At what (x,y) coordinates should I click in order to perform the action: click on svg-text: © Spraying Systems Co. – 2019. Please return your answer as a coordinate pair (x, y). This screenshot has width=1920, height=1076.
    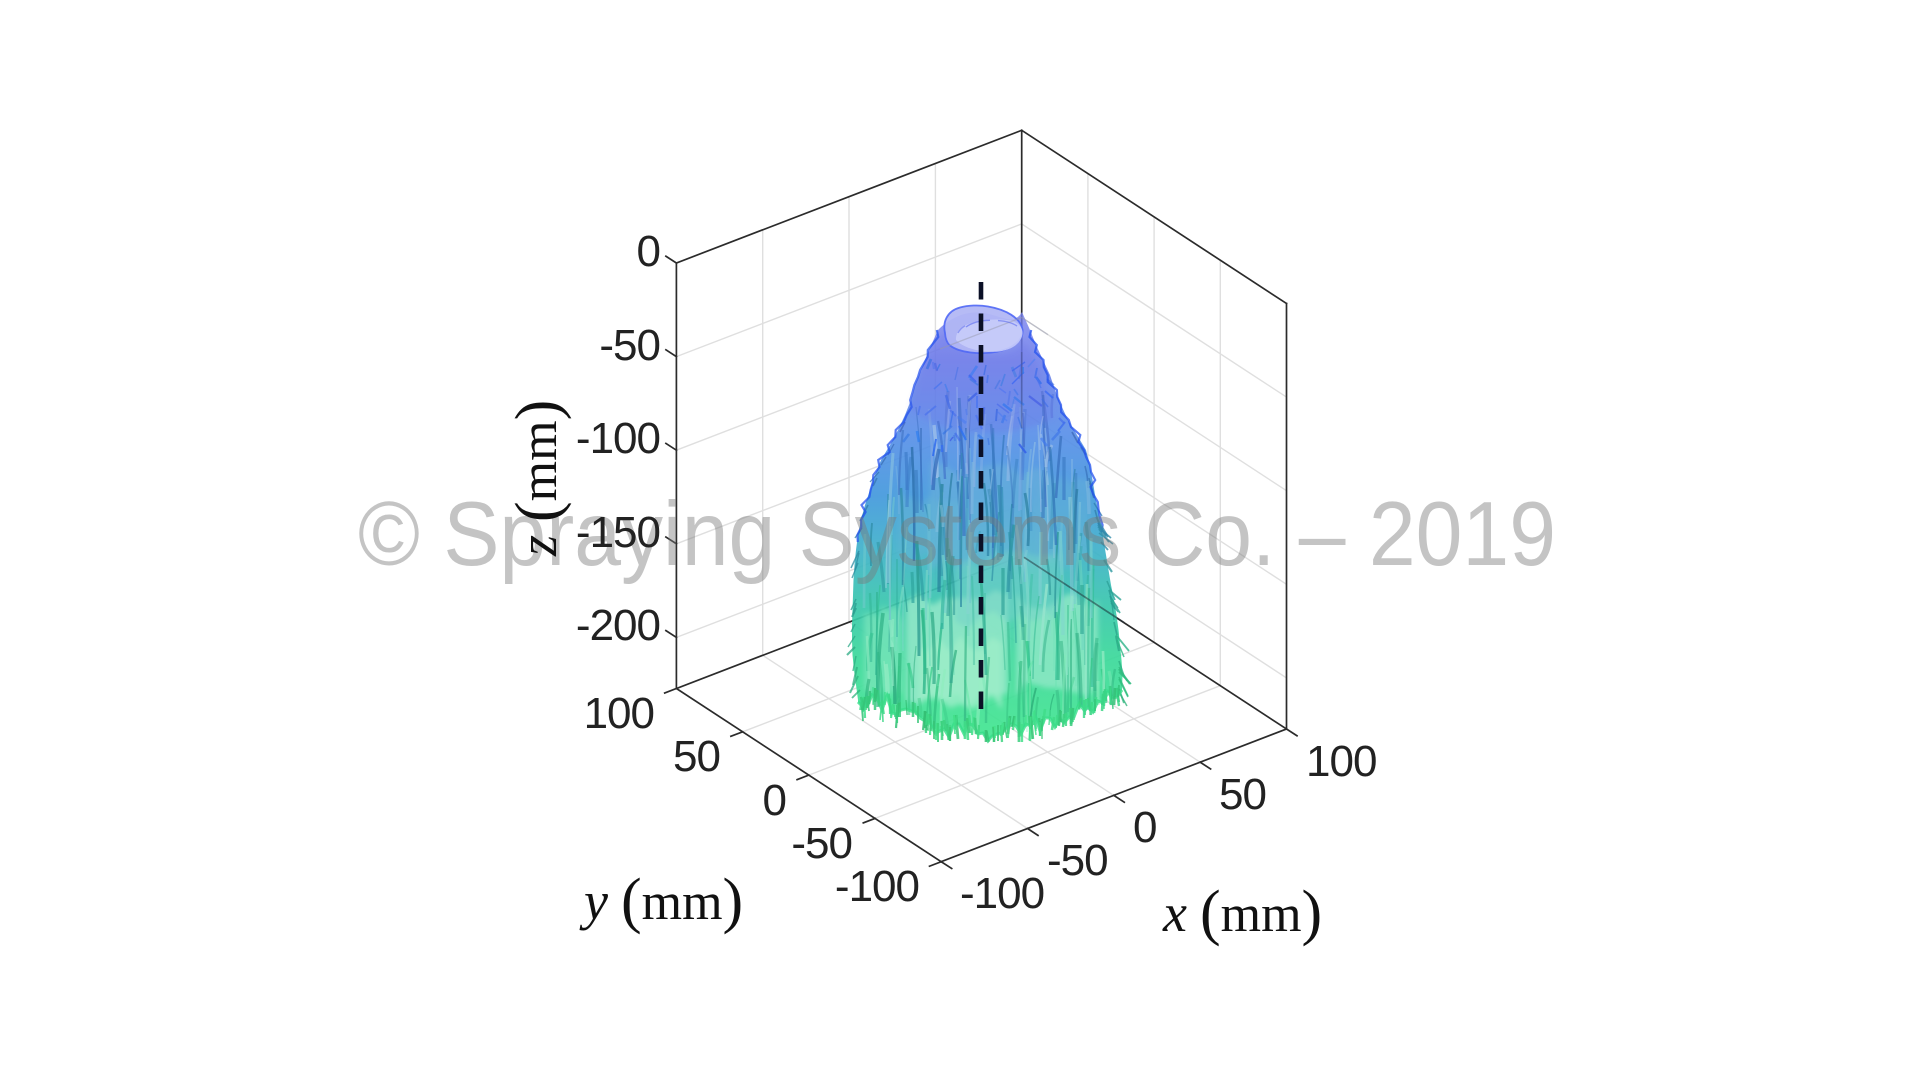
    Looking at the image, I should click on (957, 534).